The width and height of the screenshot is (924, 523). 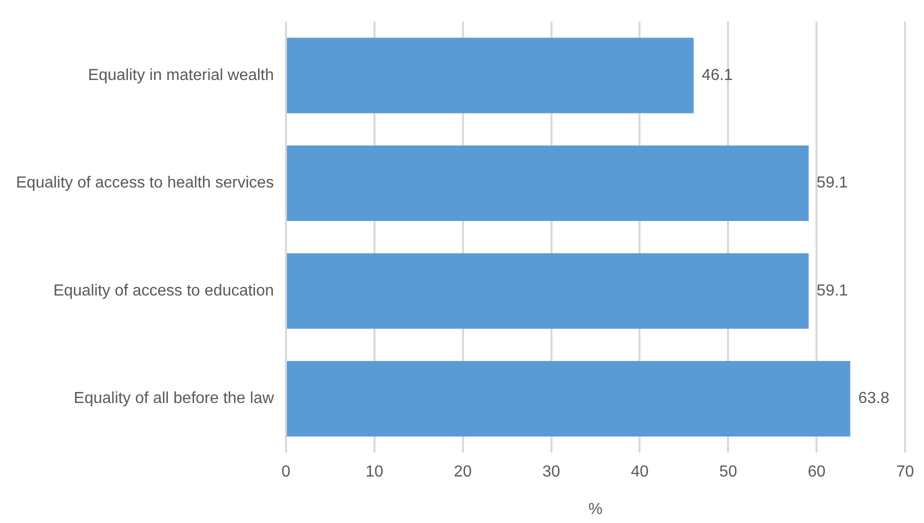 What do you see at coordinates (285, 472) in the screenshot?
I see `x-tick-label: 0` at bounding box center [285, 472].